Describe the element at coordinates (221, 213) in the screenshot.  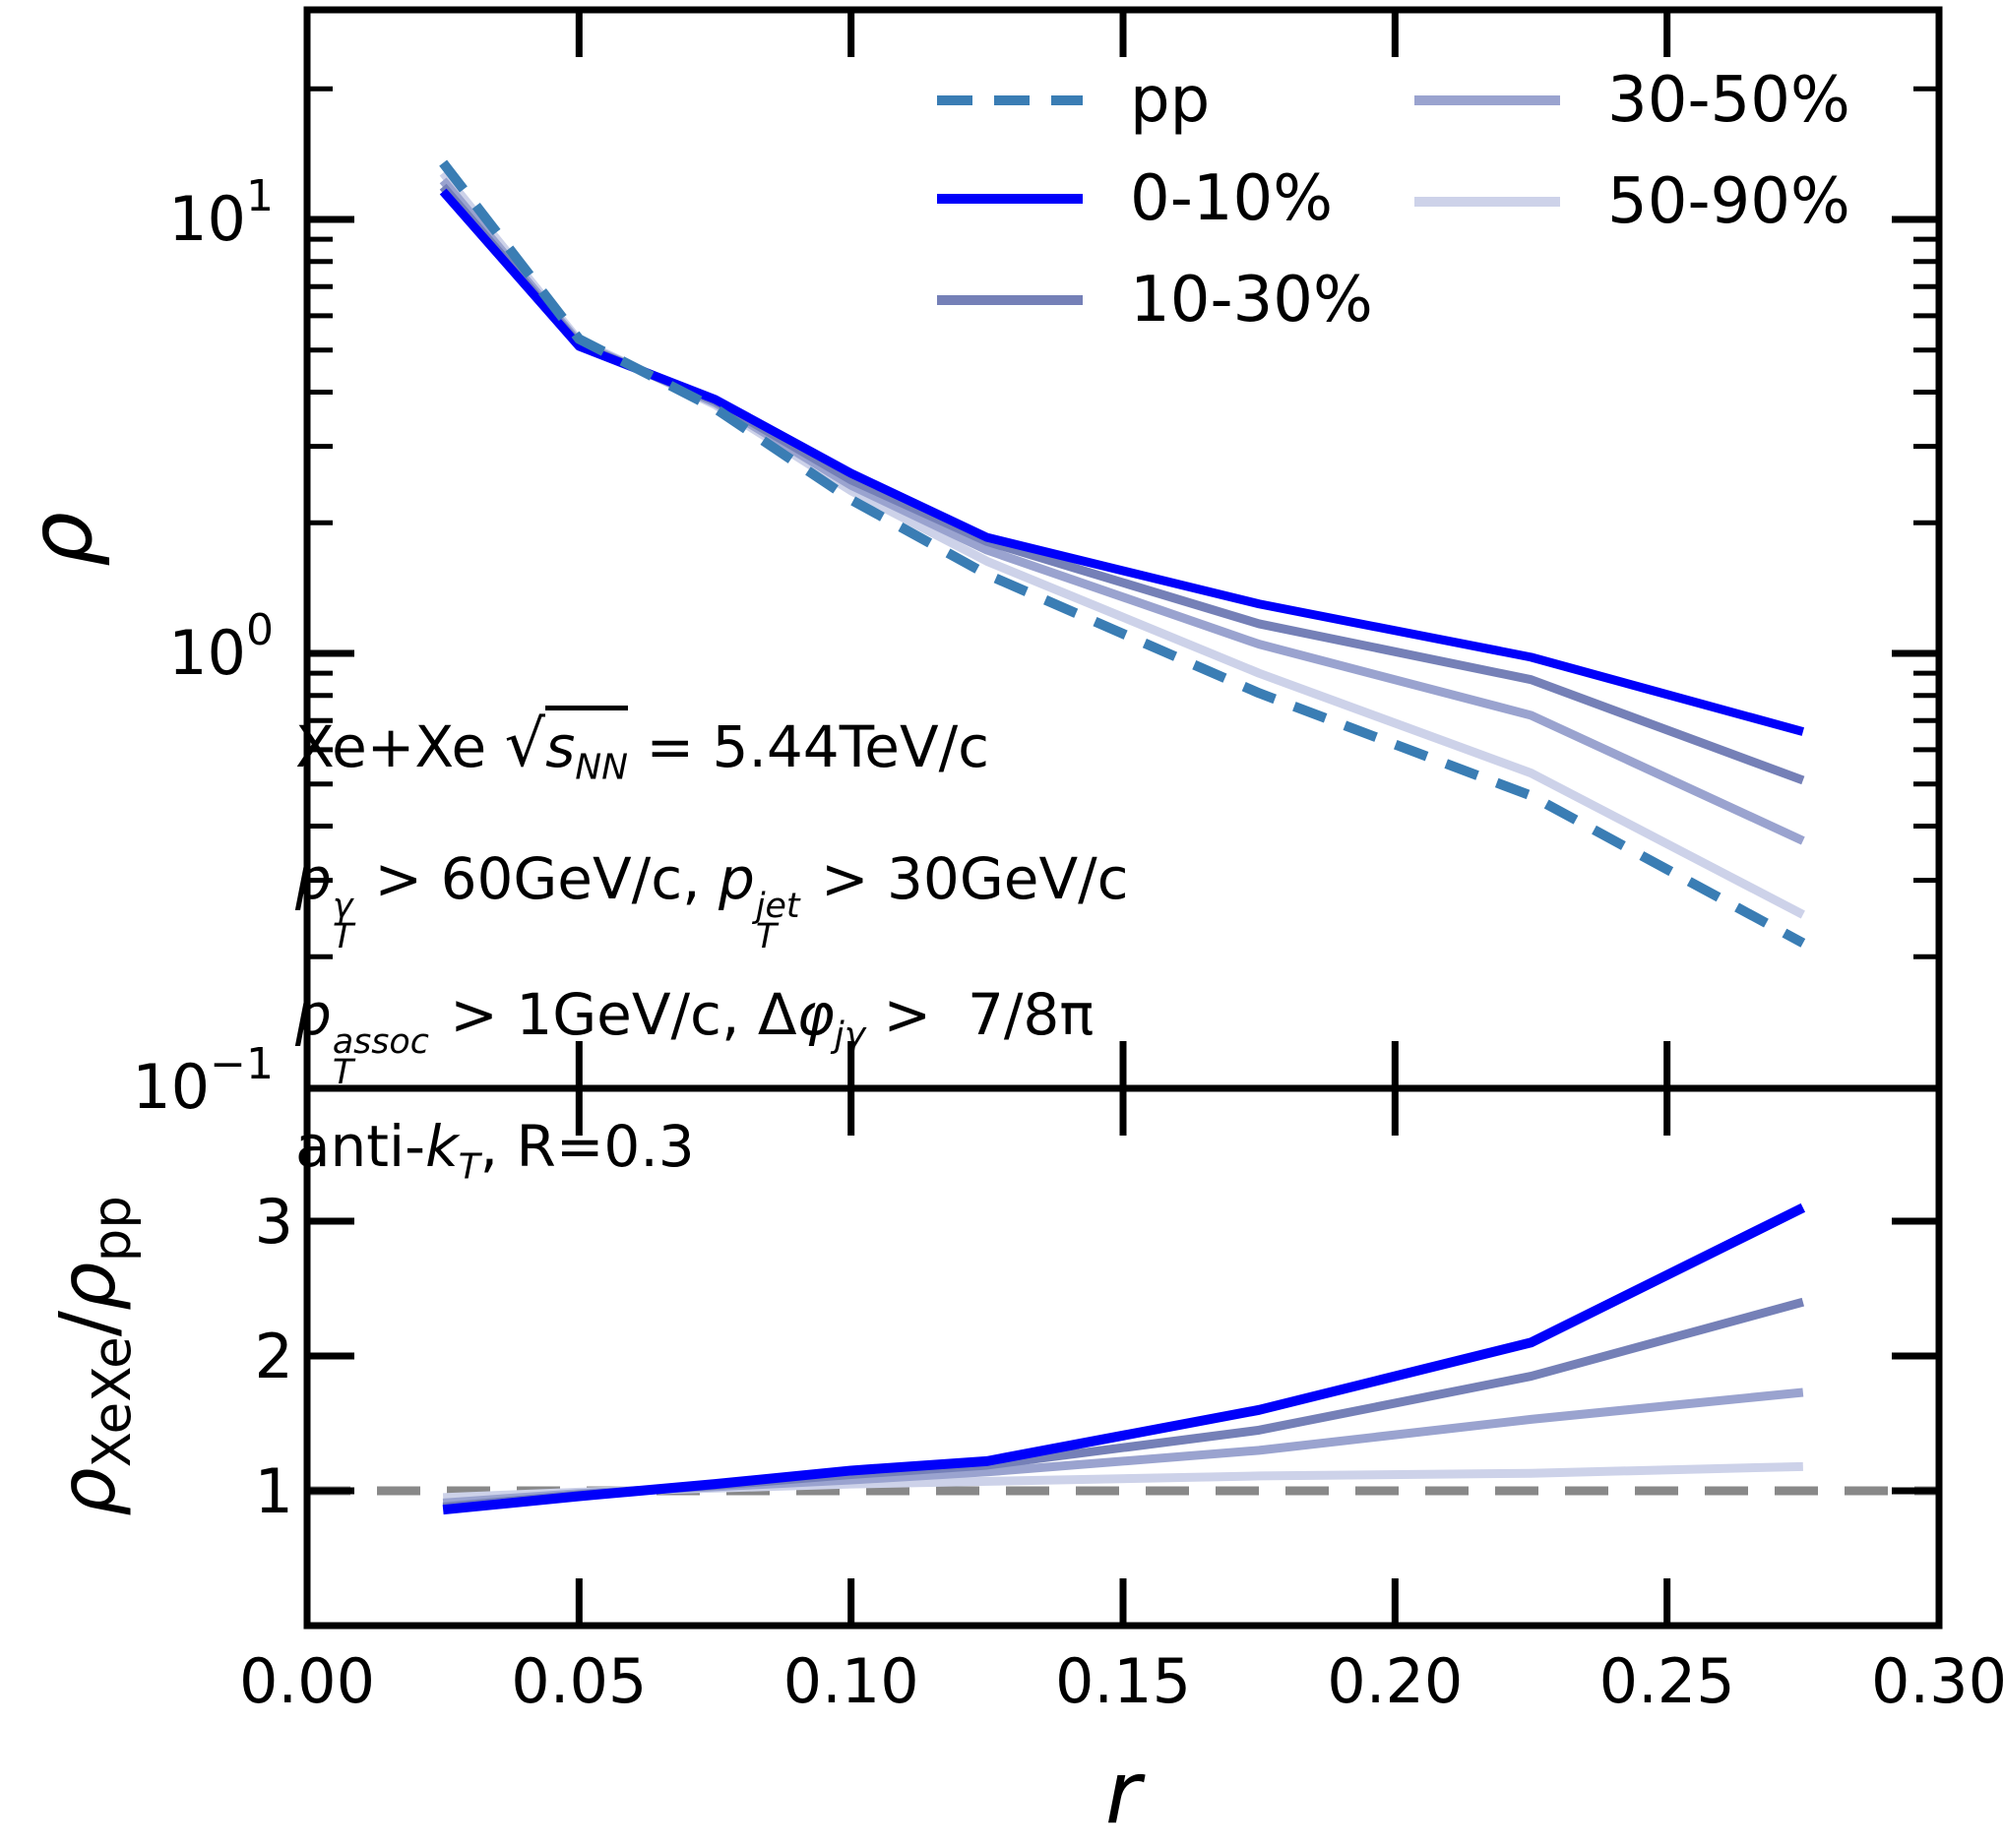
I see `top-y-tick-label: 10¹` at that location.